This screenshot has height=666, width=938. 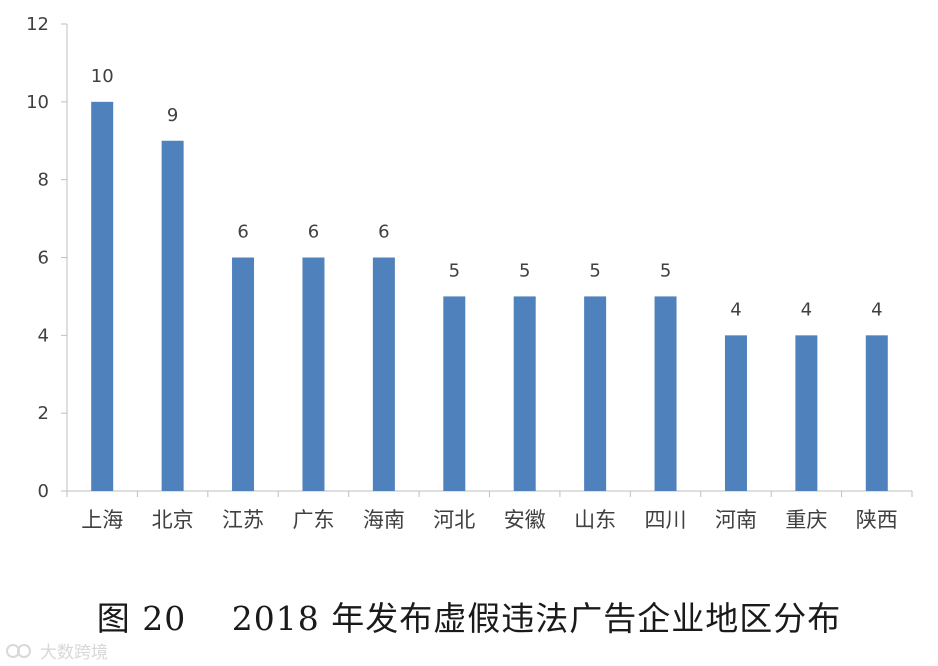 What do you see at coordinates (666, 520) in the screenshot?
I see `category-label: 四川` at bounding box center [666, 520].